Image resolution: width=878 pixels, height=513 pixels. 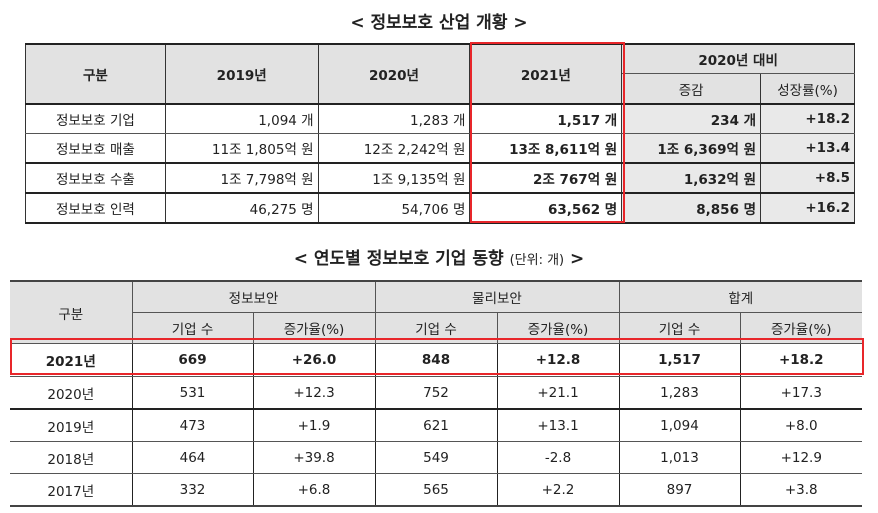 I want to click on cell-change: 1,632억 원, so click(x=691, y=178).